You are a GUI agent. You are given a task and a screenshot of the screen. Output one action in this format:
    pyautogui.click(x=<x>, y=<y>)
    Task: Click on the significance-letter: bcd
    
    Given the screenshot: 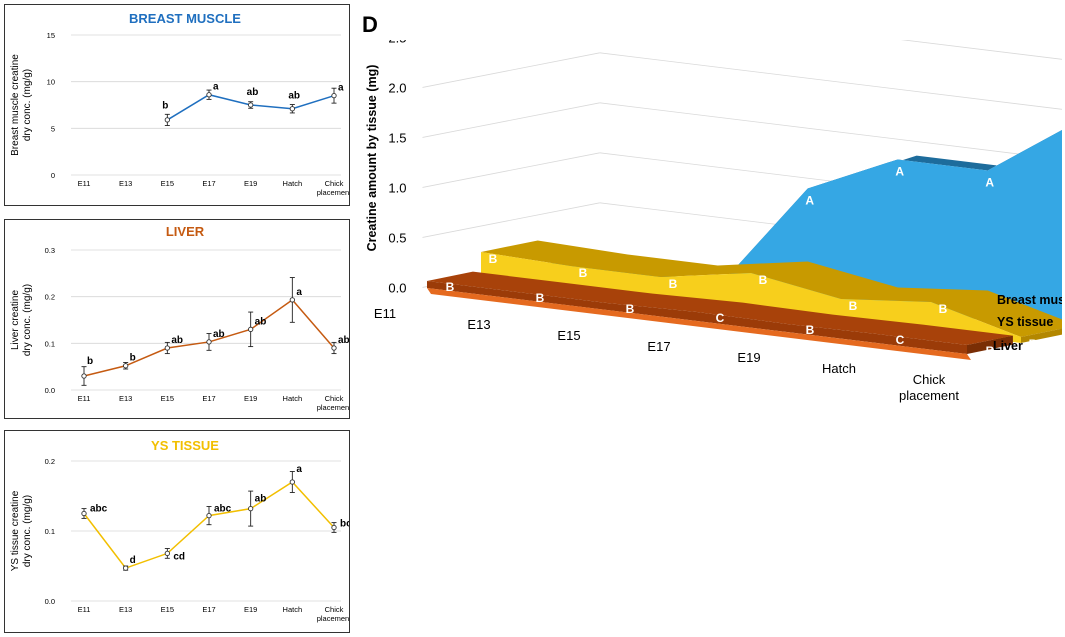 What is the action you would take?
    pyautogui.click(x=344, y=524)
    